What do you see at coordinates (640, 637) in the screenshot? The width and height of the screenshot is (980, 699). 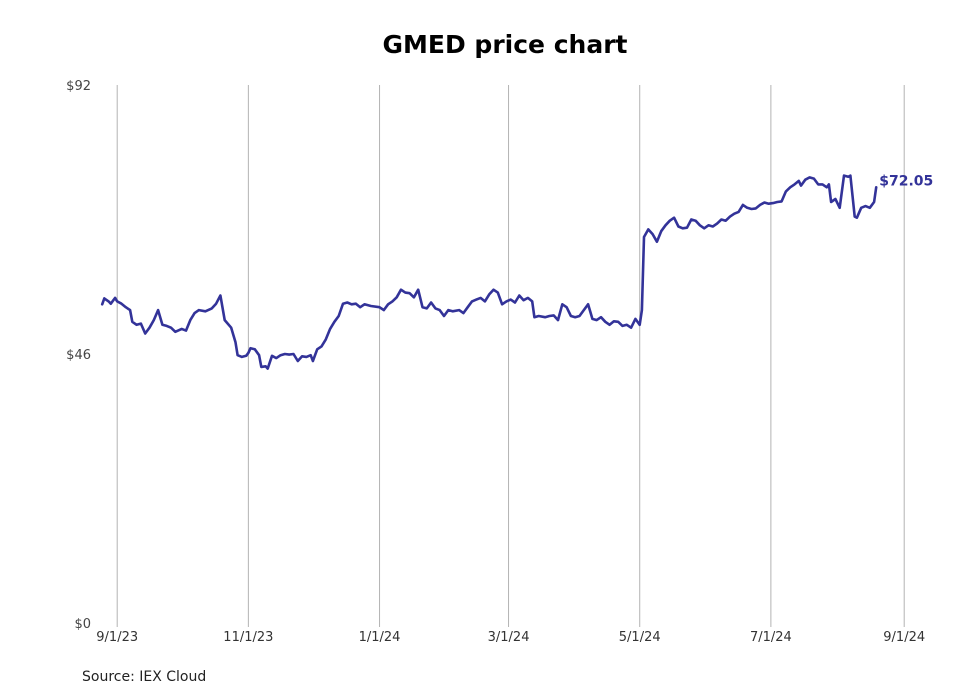 I see `x-tick-label: 5/1/24` at bounding box center [640, 637].